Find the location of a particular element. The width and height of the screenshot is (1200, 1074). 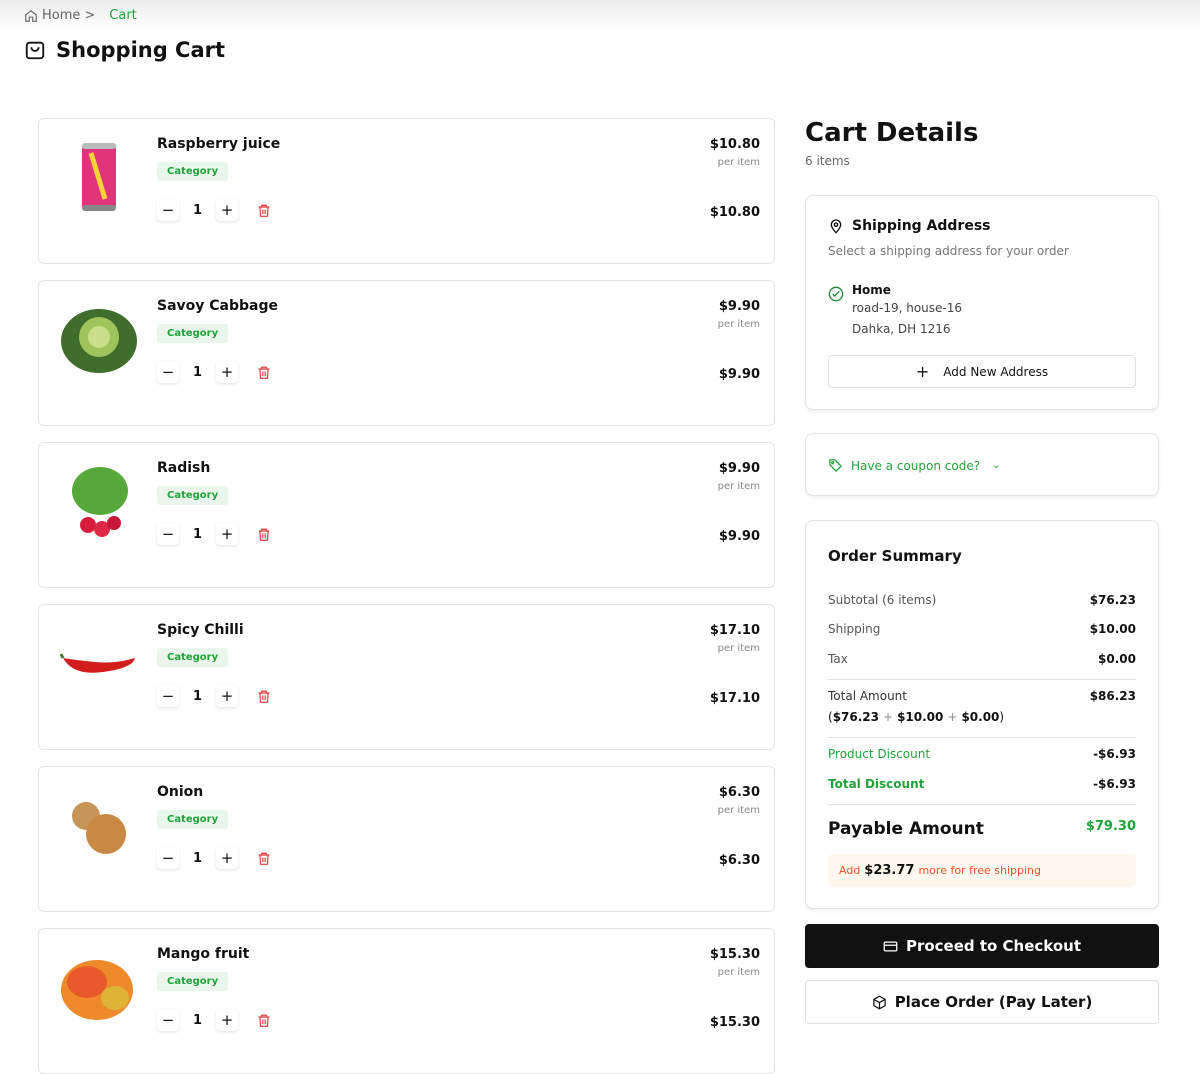

product-name: Mango fruit is located at coordinates (203, 954).